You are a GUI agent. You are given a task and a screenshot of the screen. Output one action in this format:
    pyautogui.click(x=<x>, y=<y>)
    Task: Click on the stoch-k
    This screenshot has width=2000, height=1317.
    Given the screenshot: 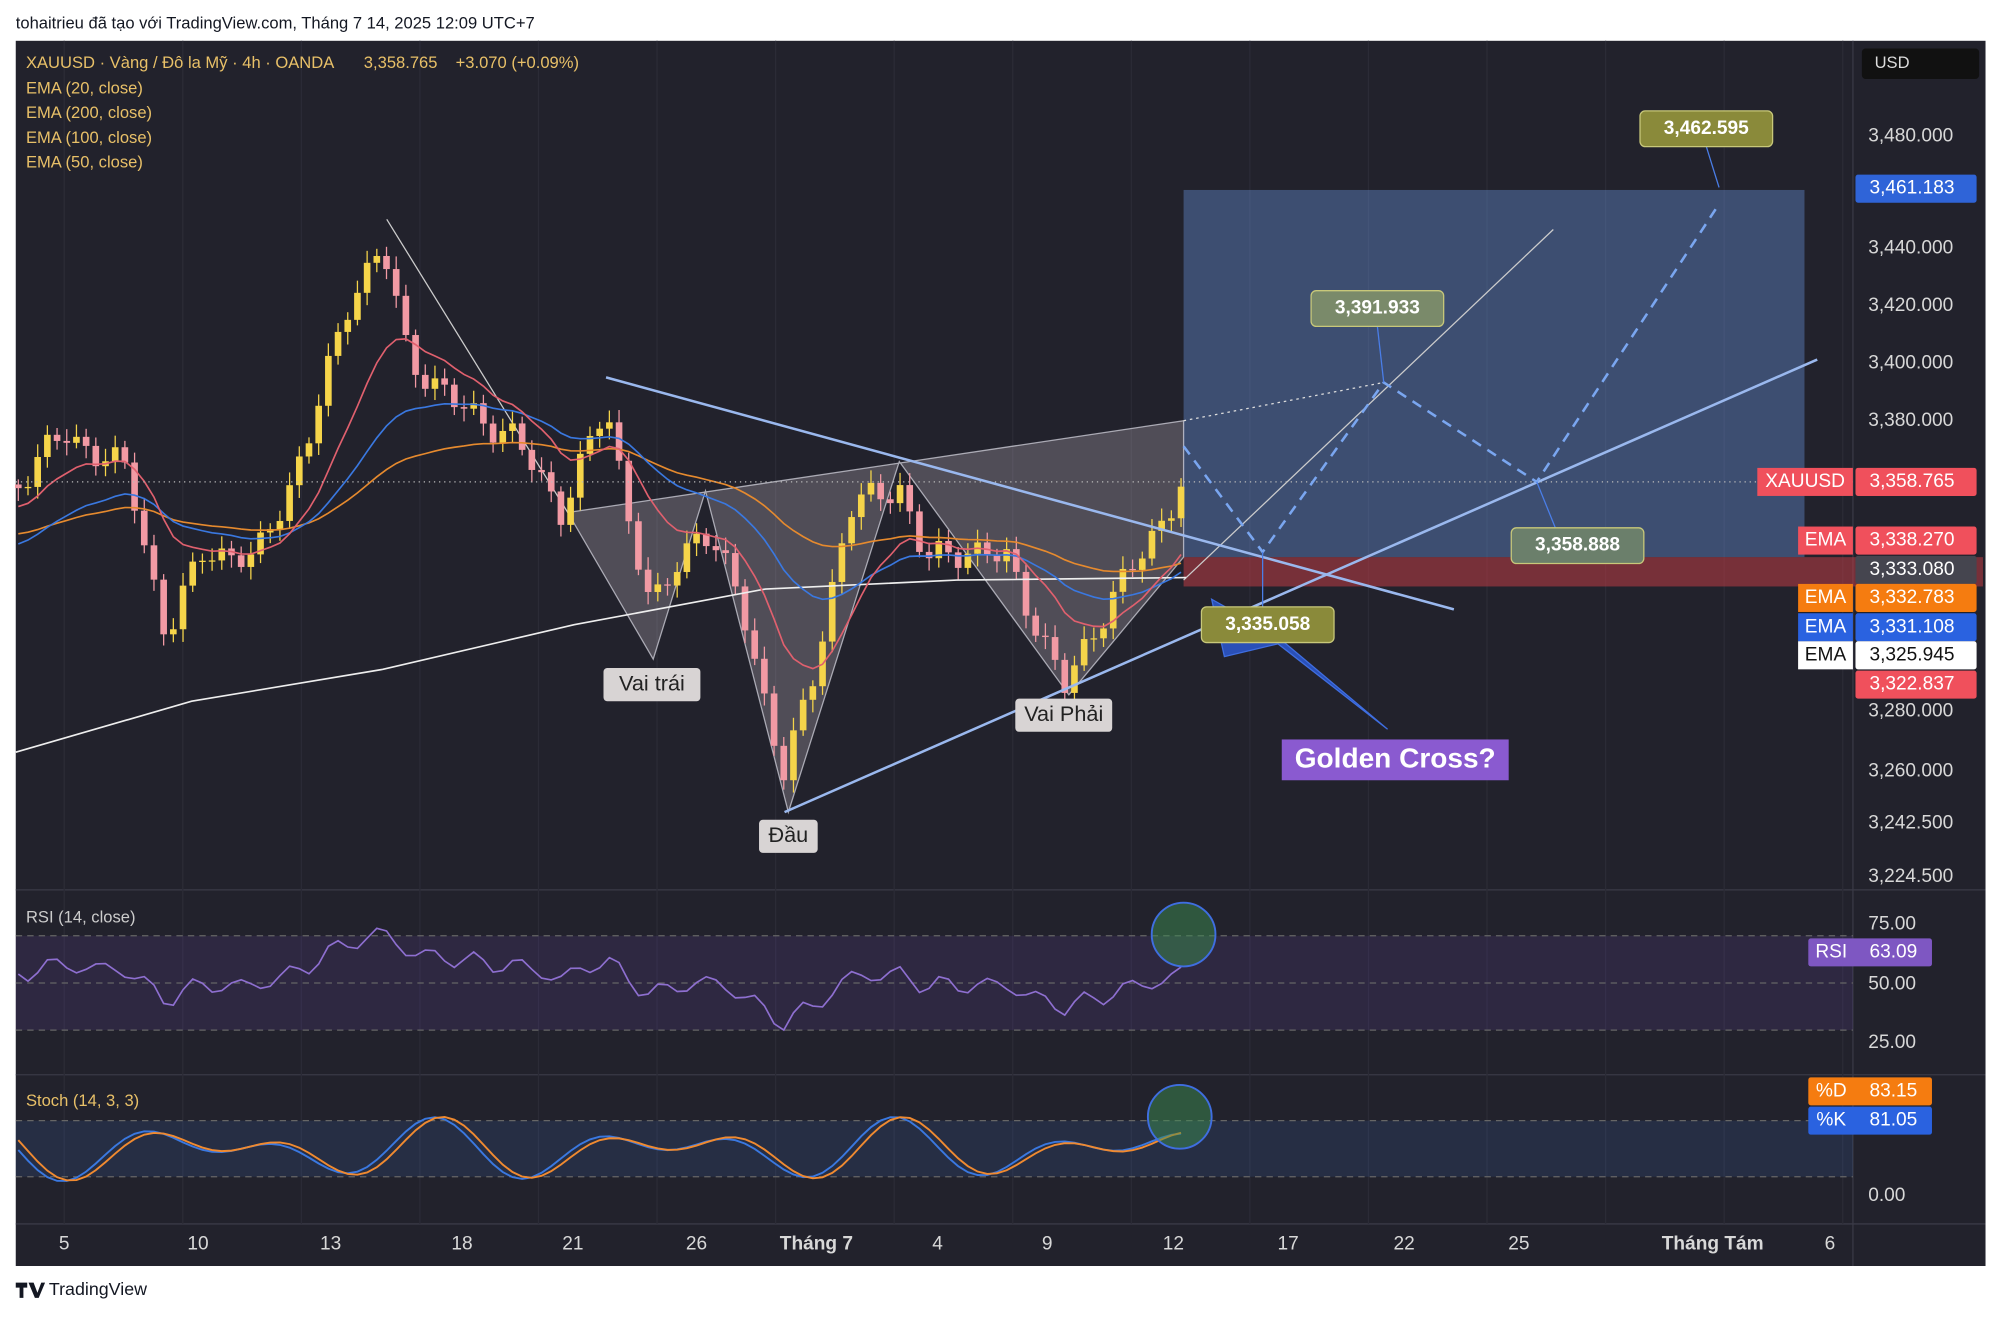 What is the action you would take?
    pyautogui.click(x=599, y=1149)
    